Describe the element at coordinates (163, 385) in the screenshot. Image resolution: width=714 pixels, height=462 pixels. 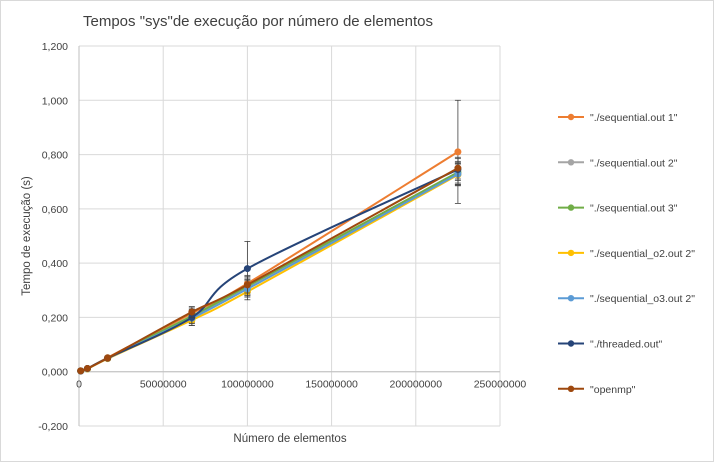
I see `x-tick-label: 50000000` at that location.